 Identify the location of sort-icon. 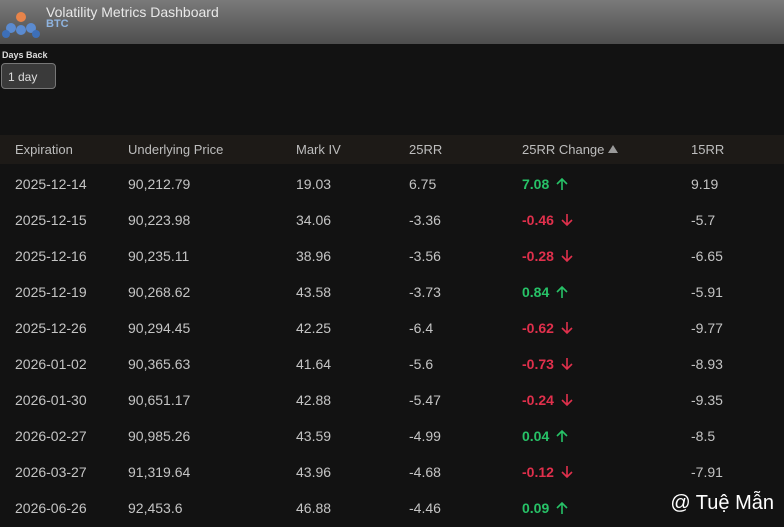
(613, 149).